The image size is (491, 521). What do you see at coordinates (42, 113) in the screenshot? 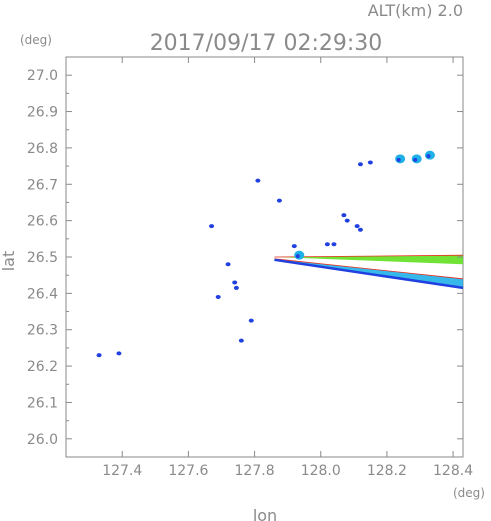
I see `y-tick-label: 26.9` at bounding box center [42, 113].